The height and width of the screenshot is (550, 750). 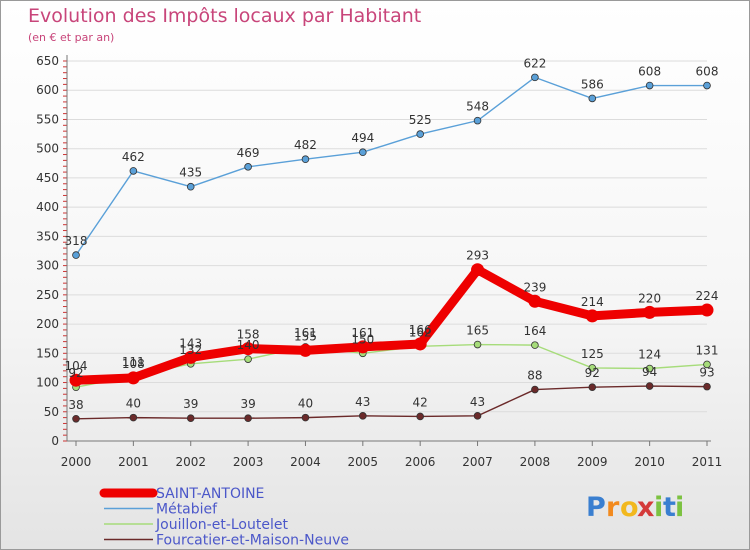 I want to click on data-label: 220, so click(x=649, y=298).